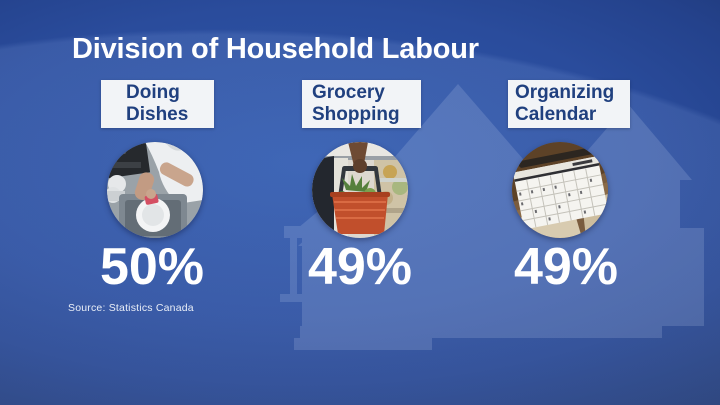  What do you see at coordinates (560, 190) in the screenshot?
I see `paper-calendar-photo` at bounding box center [560, 190].